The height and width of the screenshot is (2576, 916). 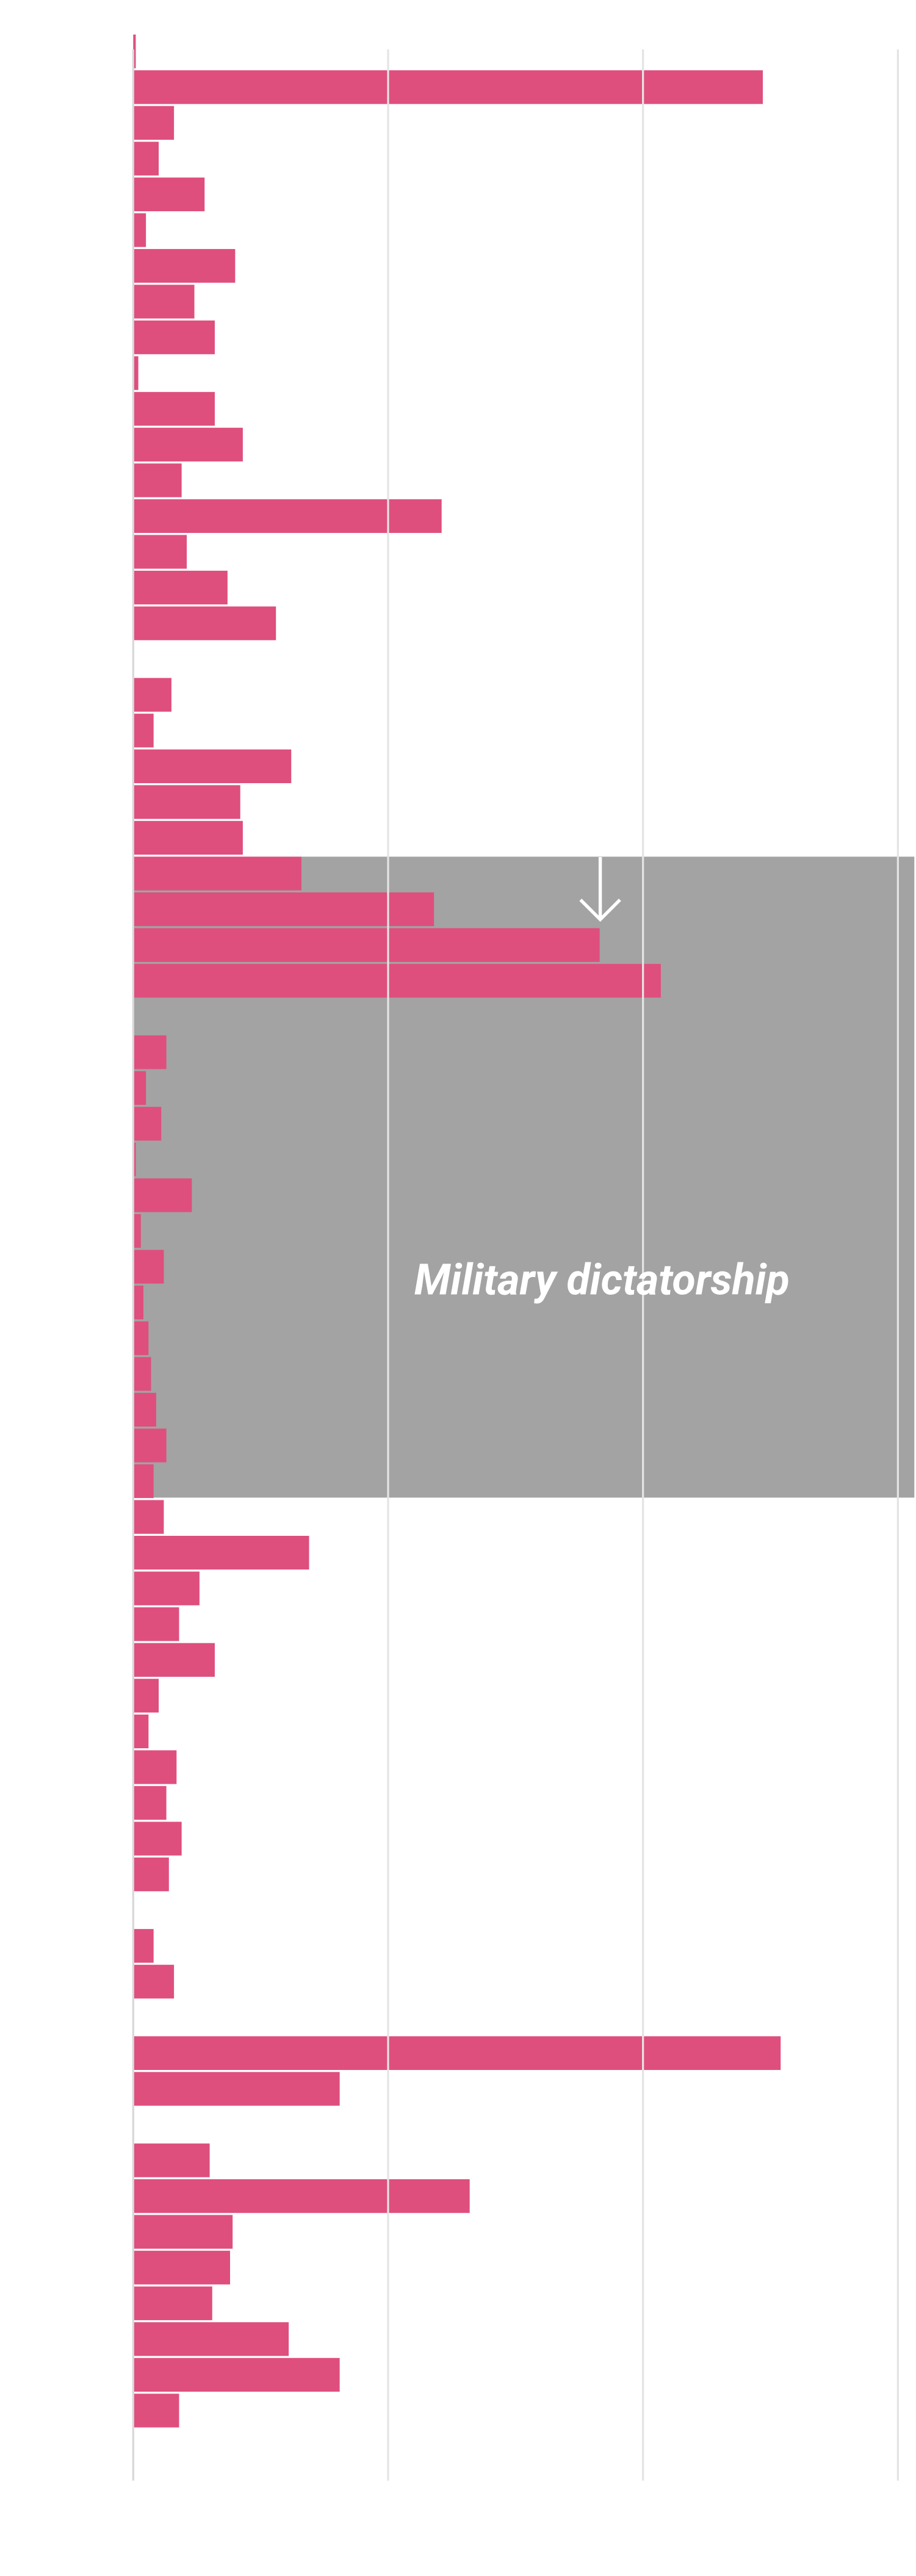 What do you see at coordinates (602, 1280) in the screenshot?
I see `annotation-label: Military dictatorship` at bounding box center [602, 1280].